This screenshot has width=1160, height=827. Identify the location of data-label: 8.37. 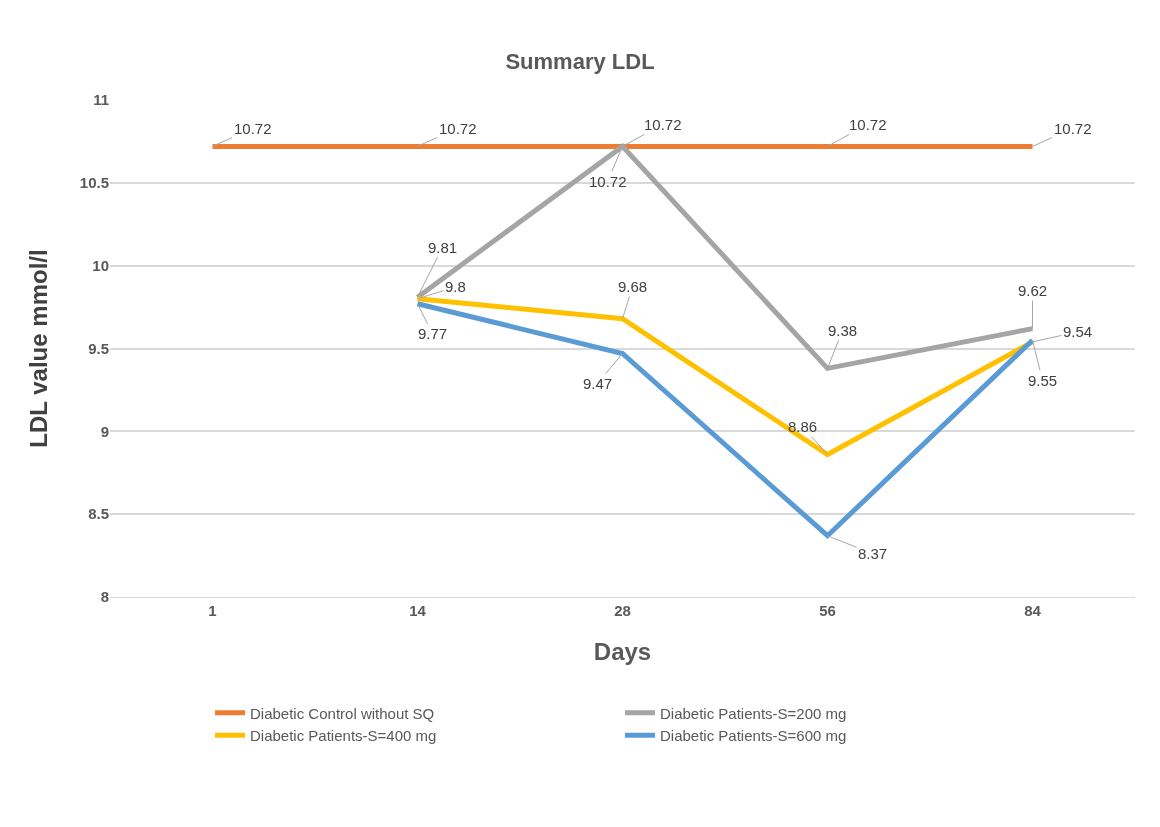
(873, 553).